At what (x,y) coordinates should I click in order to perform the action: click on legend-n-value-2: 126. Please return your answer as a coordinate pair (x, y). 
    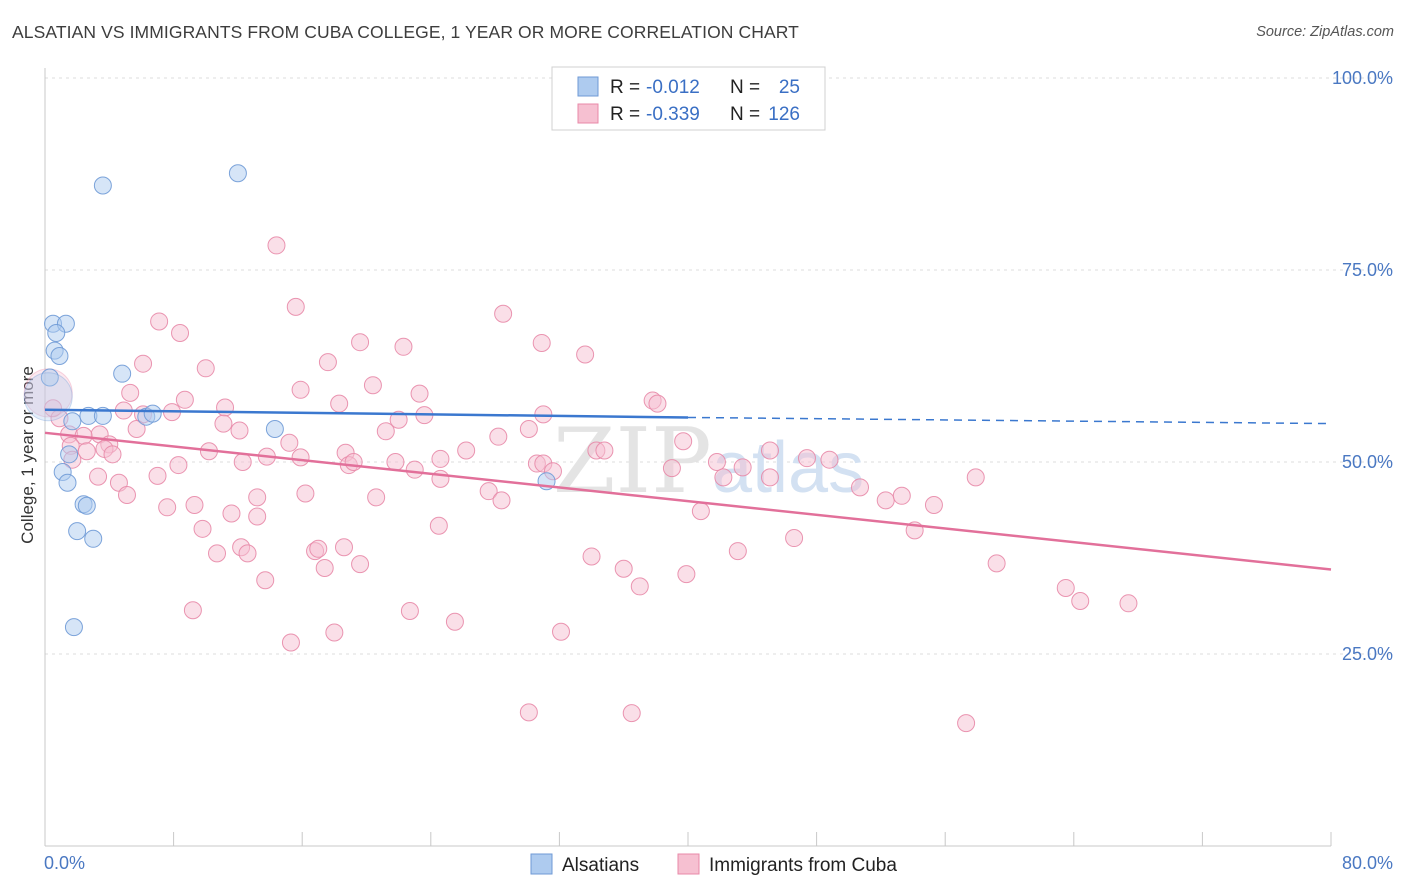
    Looking at the image, I should click on (784, 114).